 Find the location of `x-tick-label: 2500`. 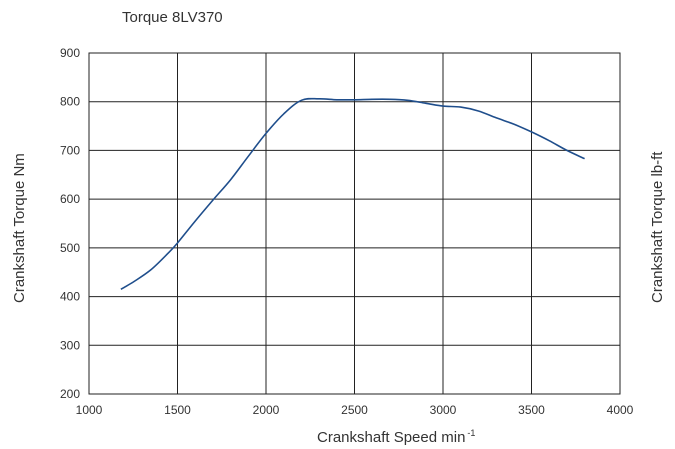

x-tick-label: 2500 is located at coordinates (354, 410).